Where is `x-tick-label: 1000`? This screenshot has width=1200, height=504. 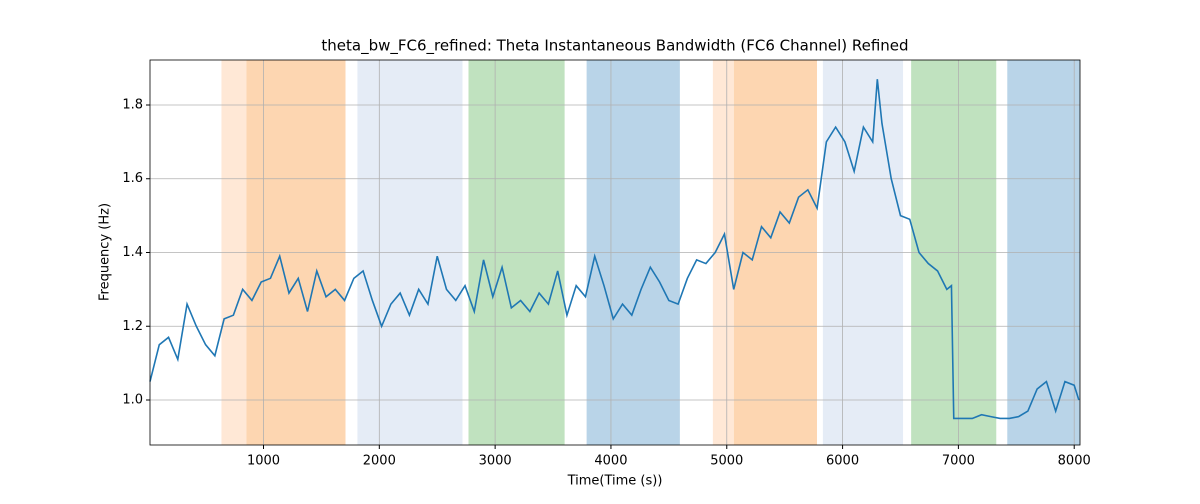 x-tick-label: 1000 is located at coordinates (263, 461).